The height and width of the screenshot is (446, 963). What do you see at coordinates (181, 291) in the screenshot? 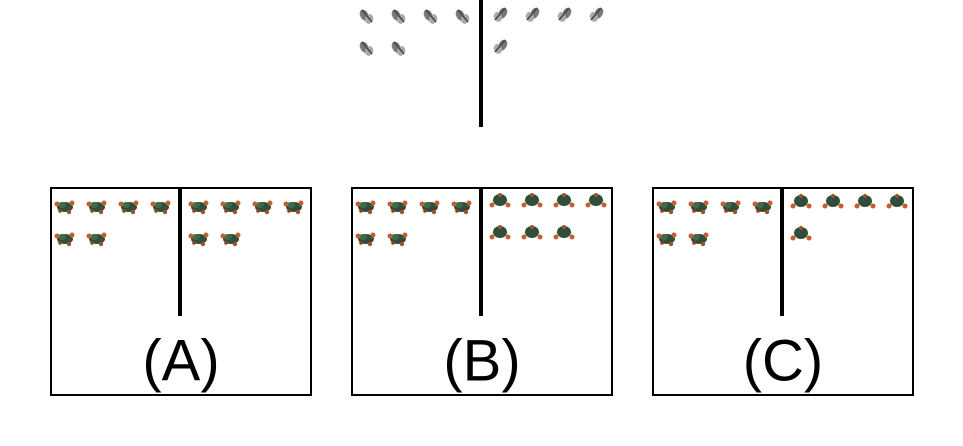
I see `option-a: (A)` at bounding box center [181, 291].